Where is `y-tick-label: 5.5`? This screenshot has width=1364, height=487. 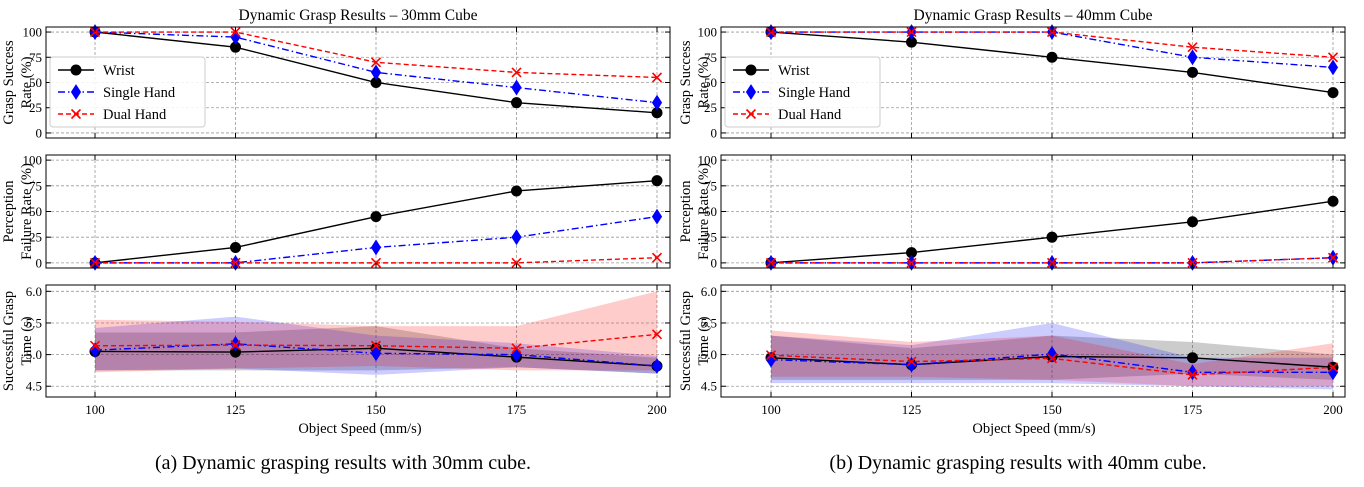 y-tick-label: 5.5 is located at coordinates (709, 322).